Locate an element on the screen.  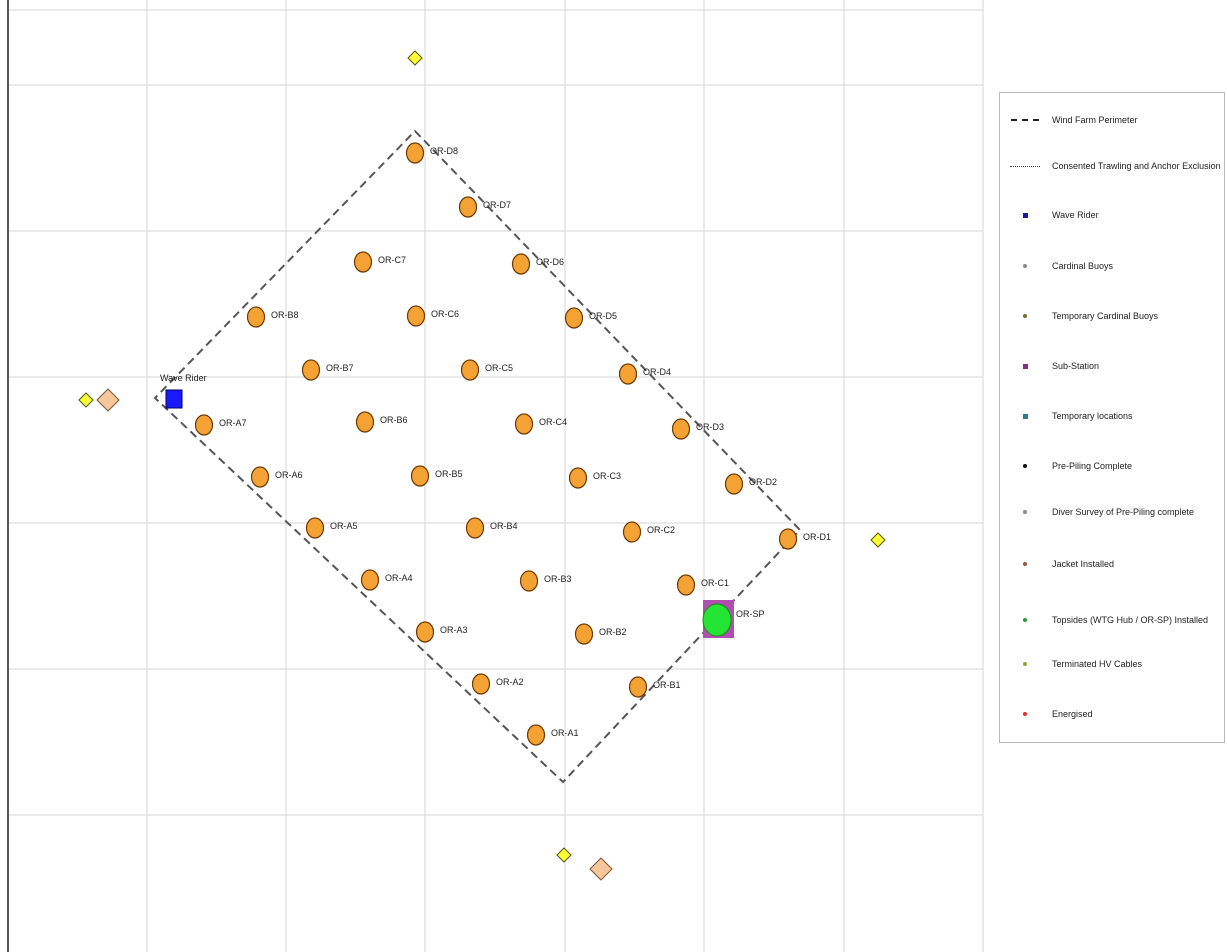
turbine-label: OR-C2 is located at coordinates (661, 530).